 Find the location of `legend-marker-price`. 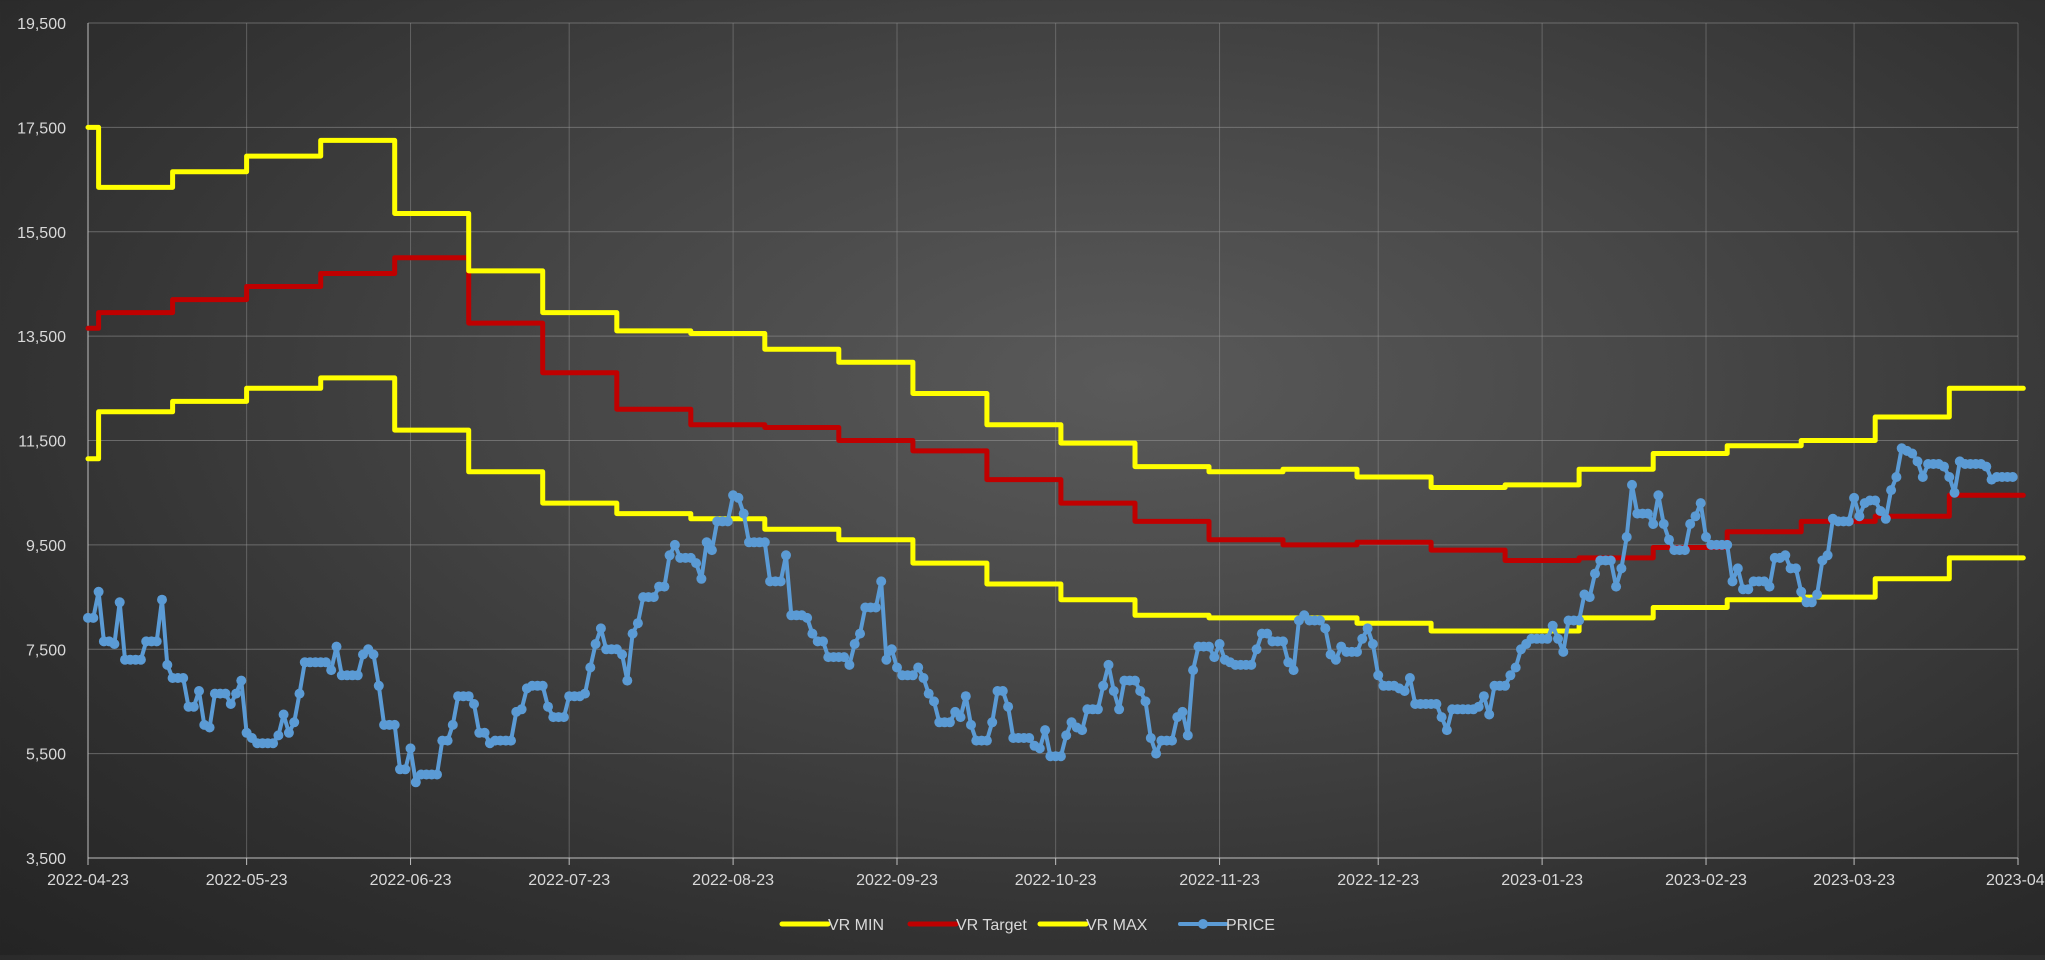

legend-marker-price is located at coordinates (1203, 924).